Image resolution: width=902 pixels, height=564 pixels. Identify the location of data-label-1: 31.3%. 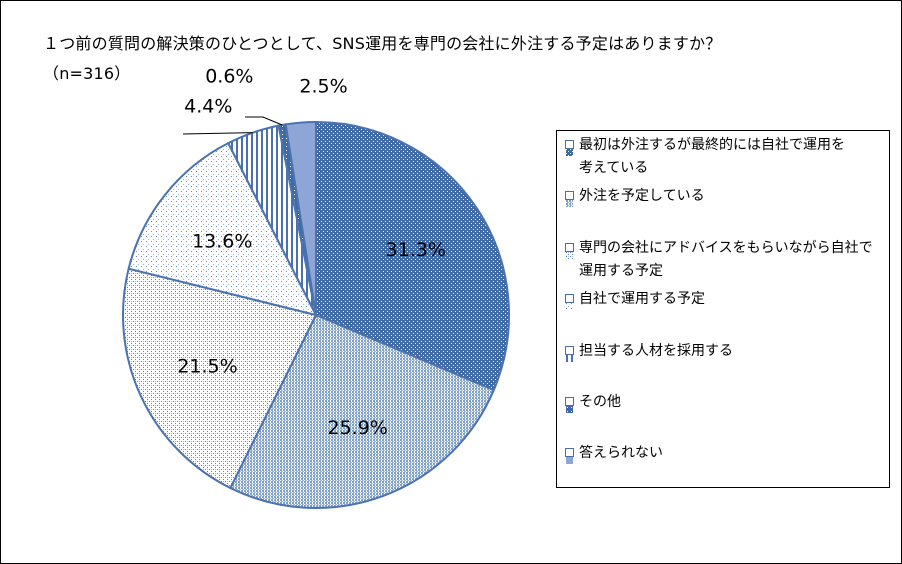
(416, 250).